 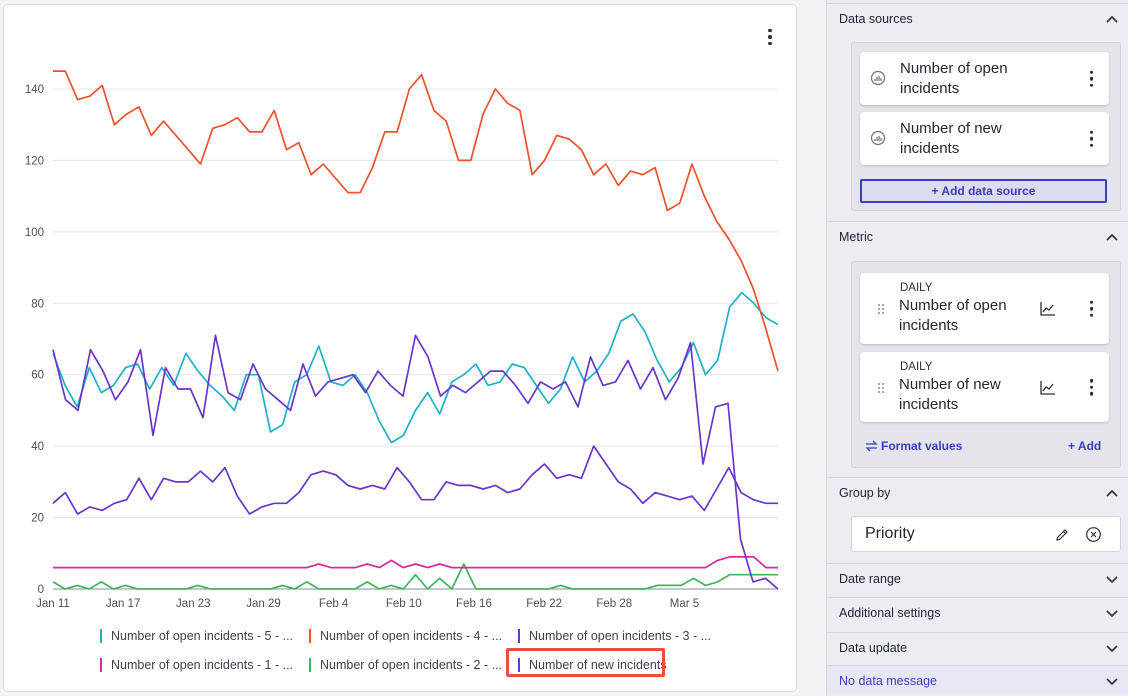 I want to click on format-values-icon, so click(x=871, y=446).